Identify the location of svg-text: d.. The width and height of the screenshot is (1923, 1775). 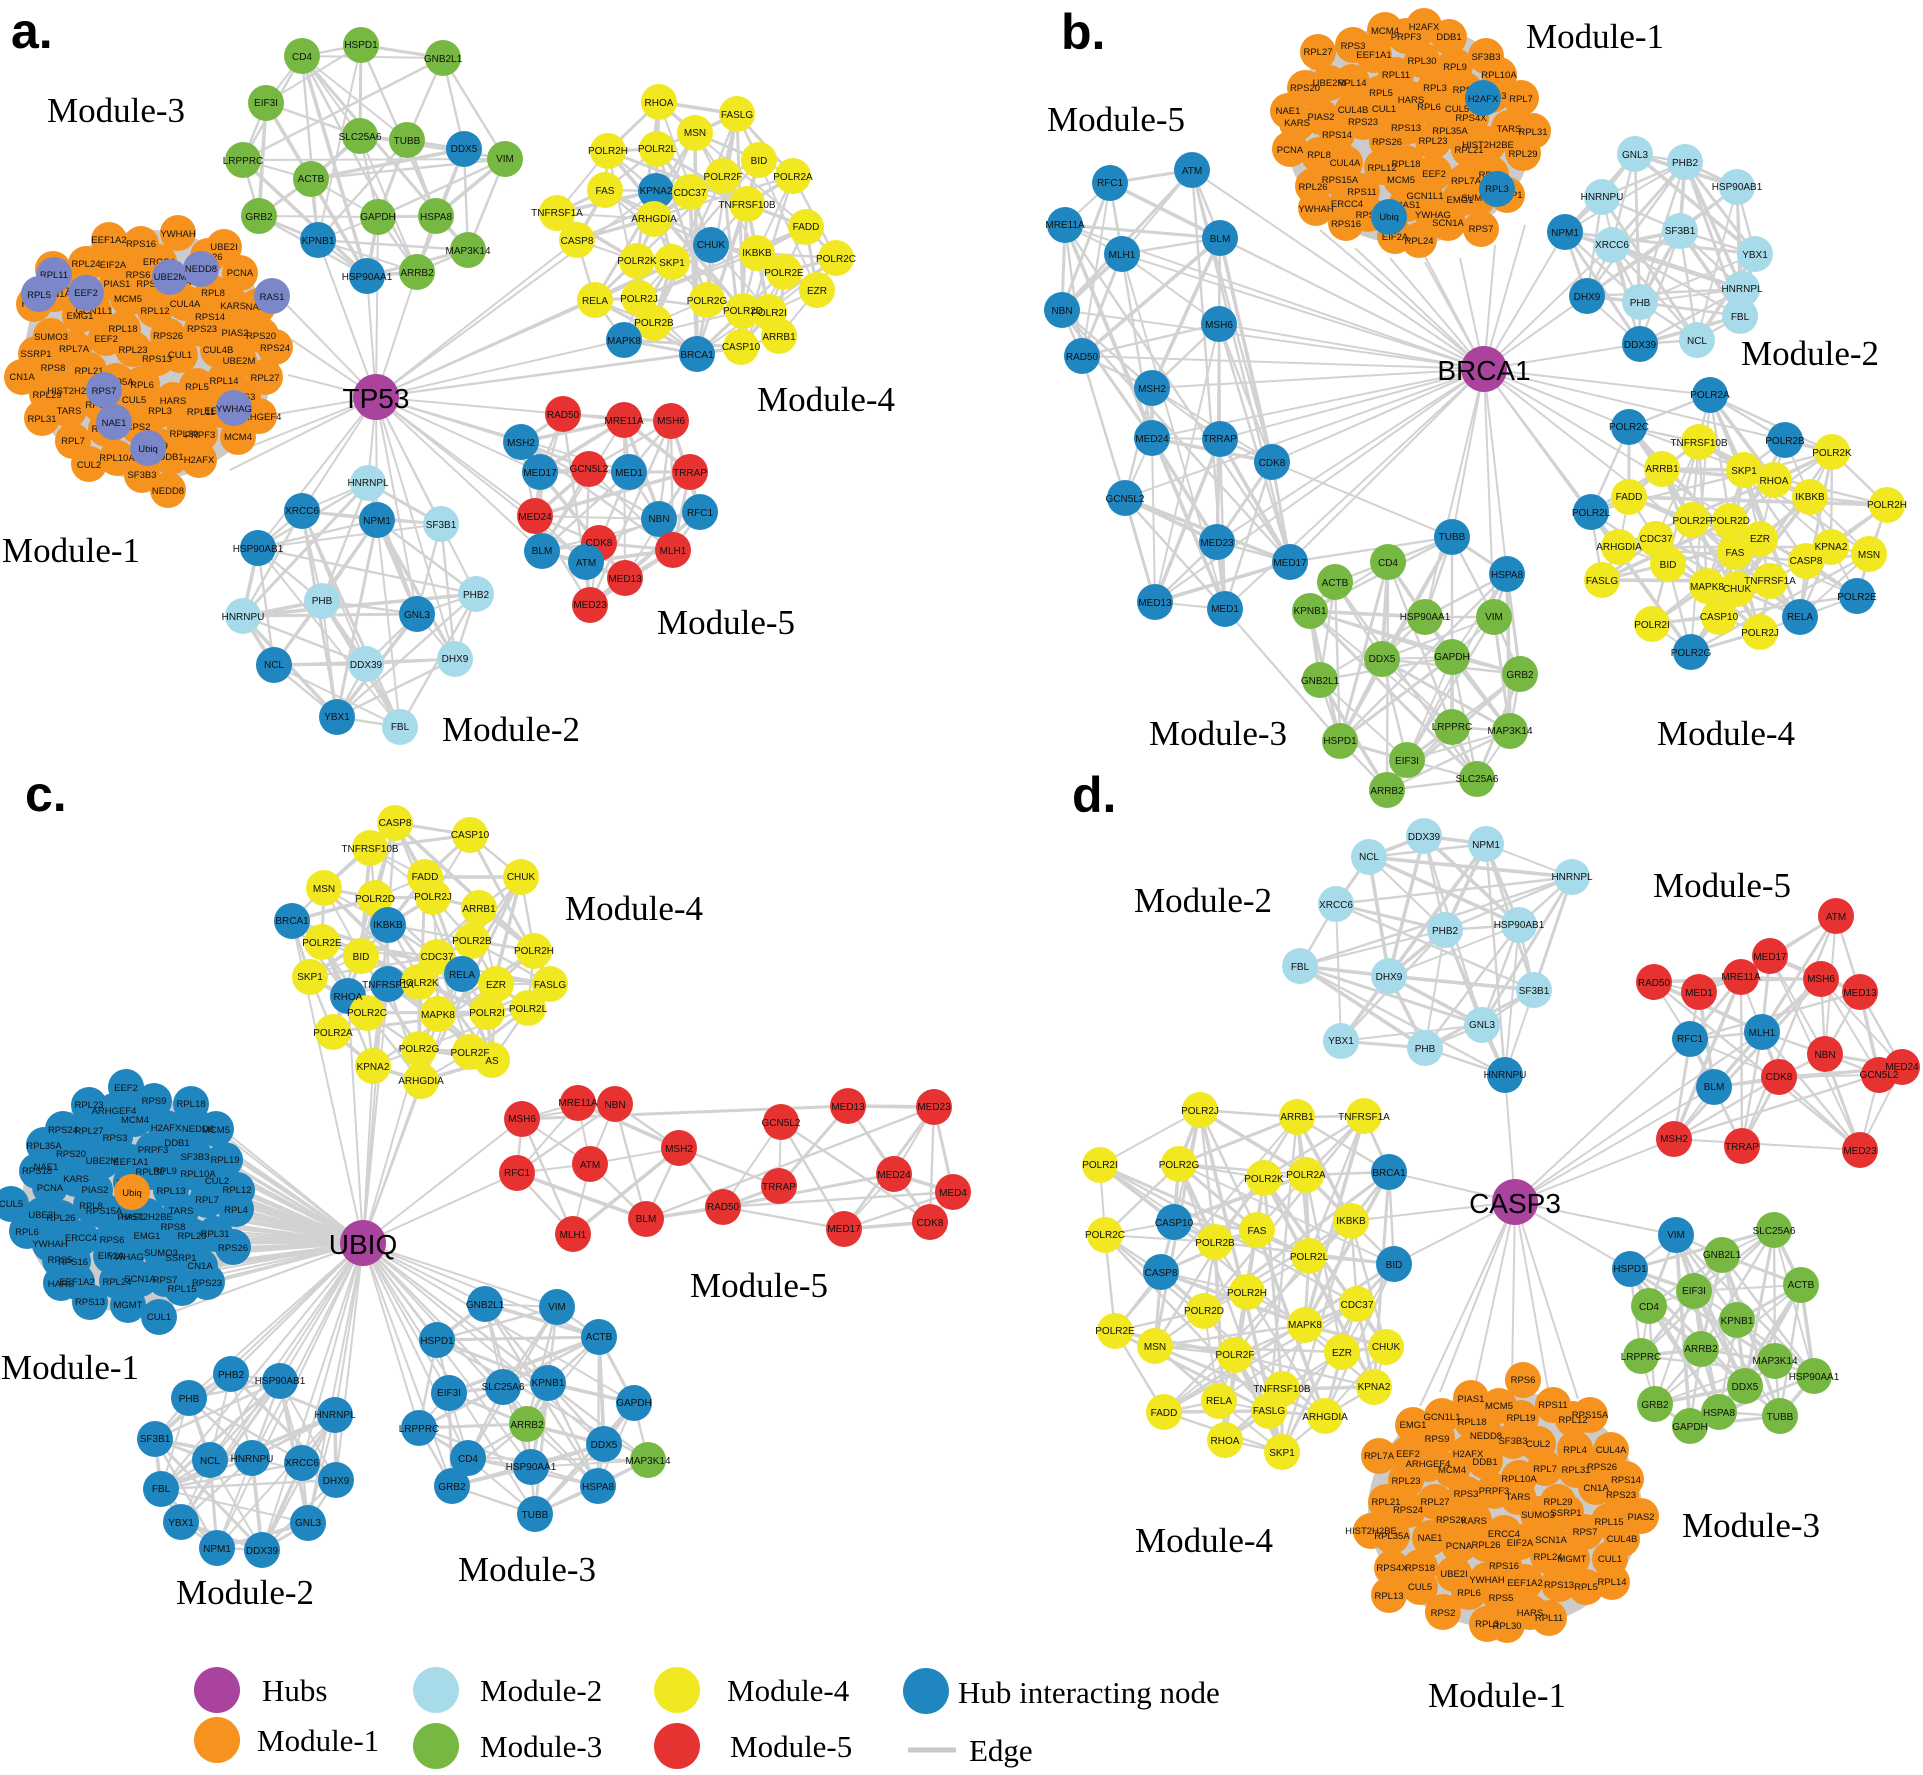
(1094, 795).